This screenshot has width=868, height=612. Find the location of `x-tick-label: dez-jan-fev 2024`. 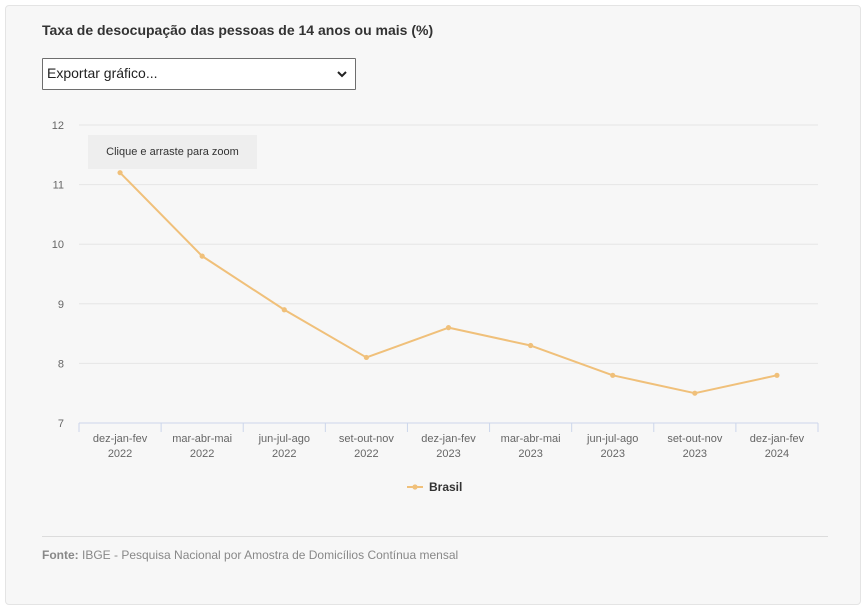

x-tick-label: dez-jan-fev 2024 is located at coordinates (777, 446).